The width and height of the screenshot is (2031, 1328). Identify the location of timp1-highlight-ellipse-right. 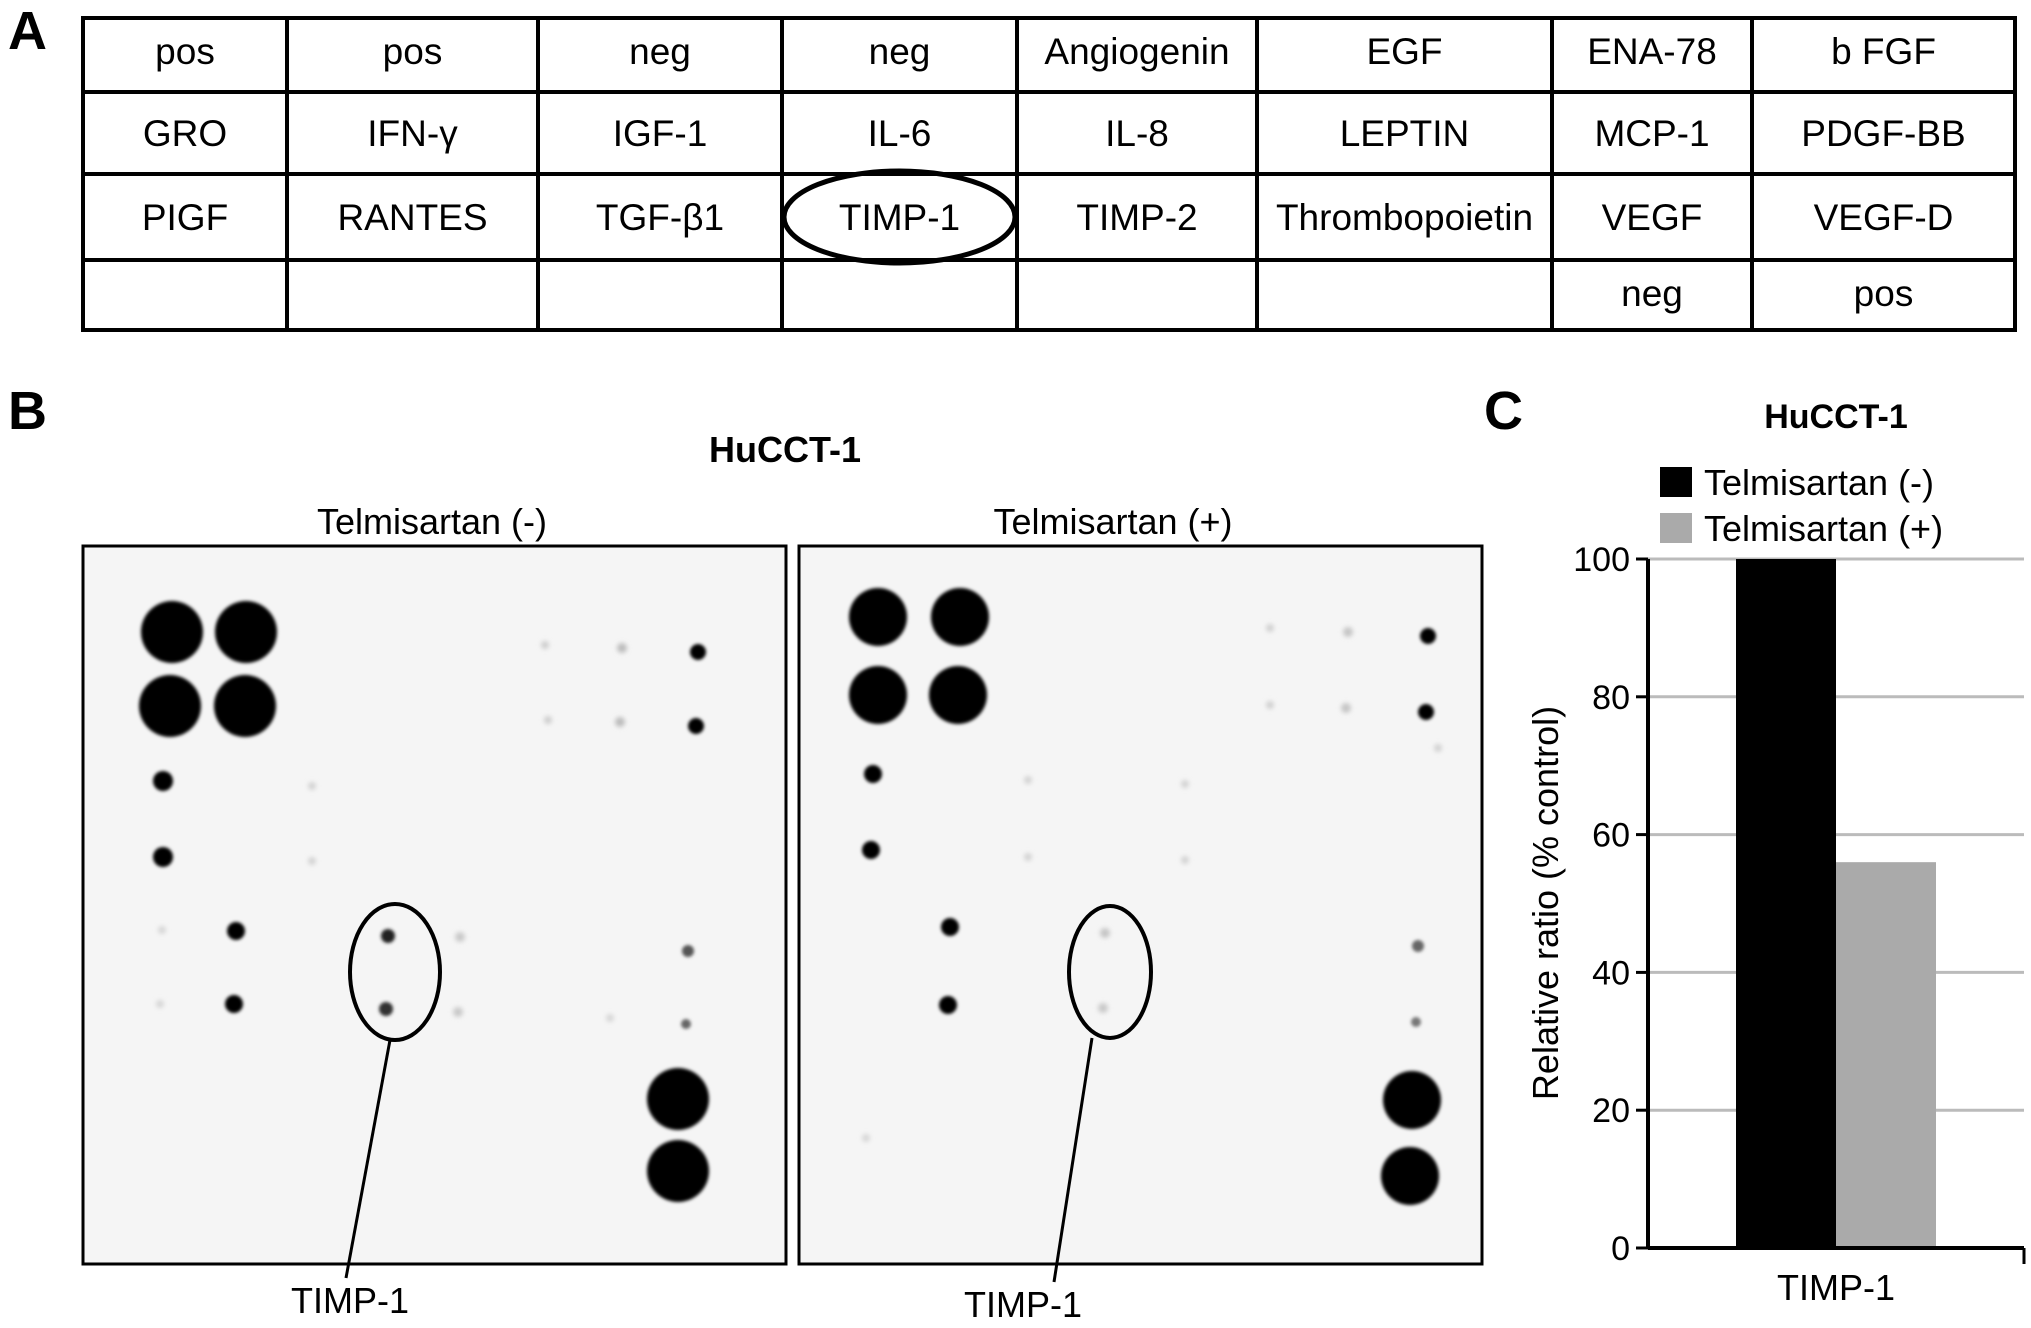
(1110, 972).